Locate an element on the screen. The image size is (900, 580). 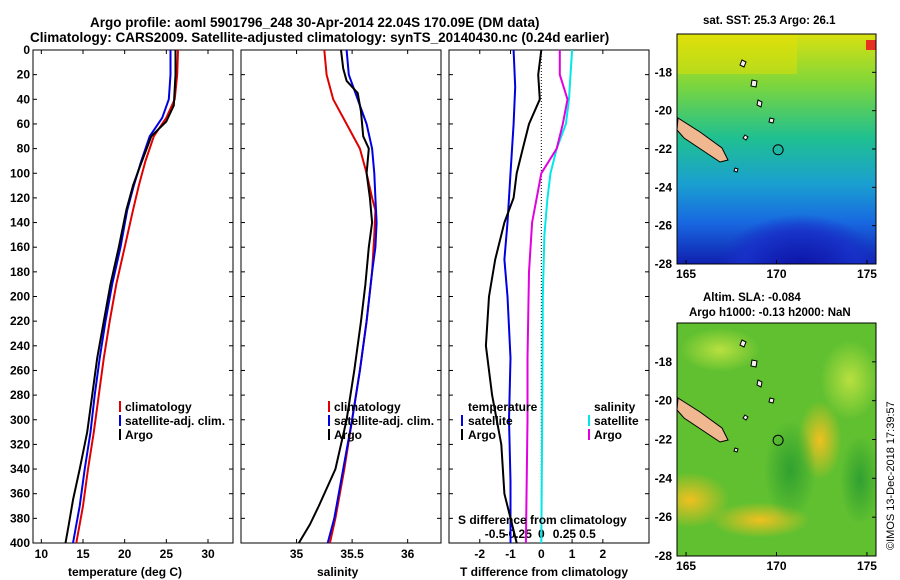
x-tick-label: 15 is located at coordinates (83, 554).